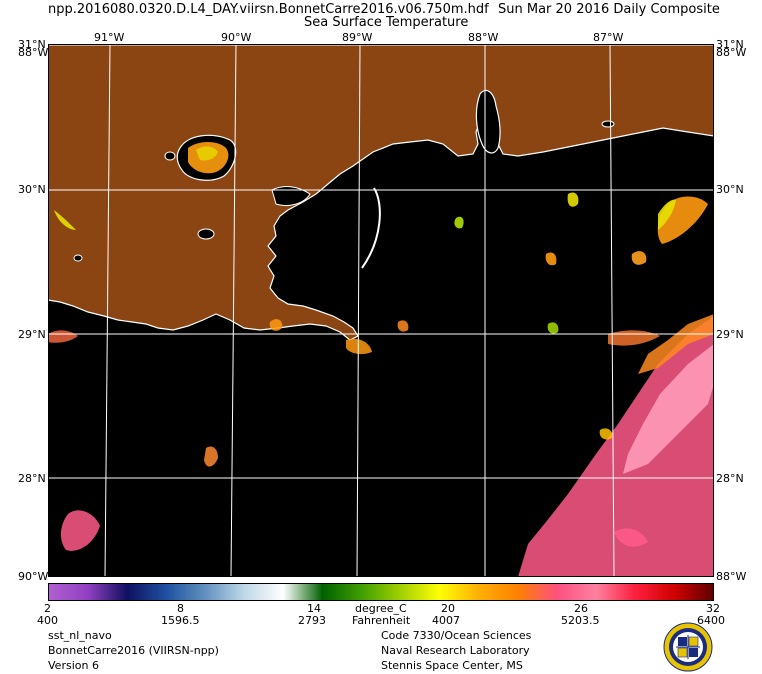 Image resolution: width=762 pixels, height=674 pixels. I want to click on lon-label-88w: 88°W, so click(483, 37).